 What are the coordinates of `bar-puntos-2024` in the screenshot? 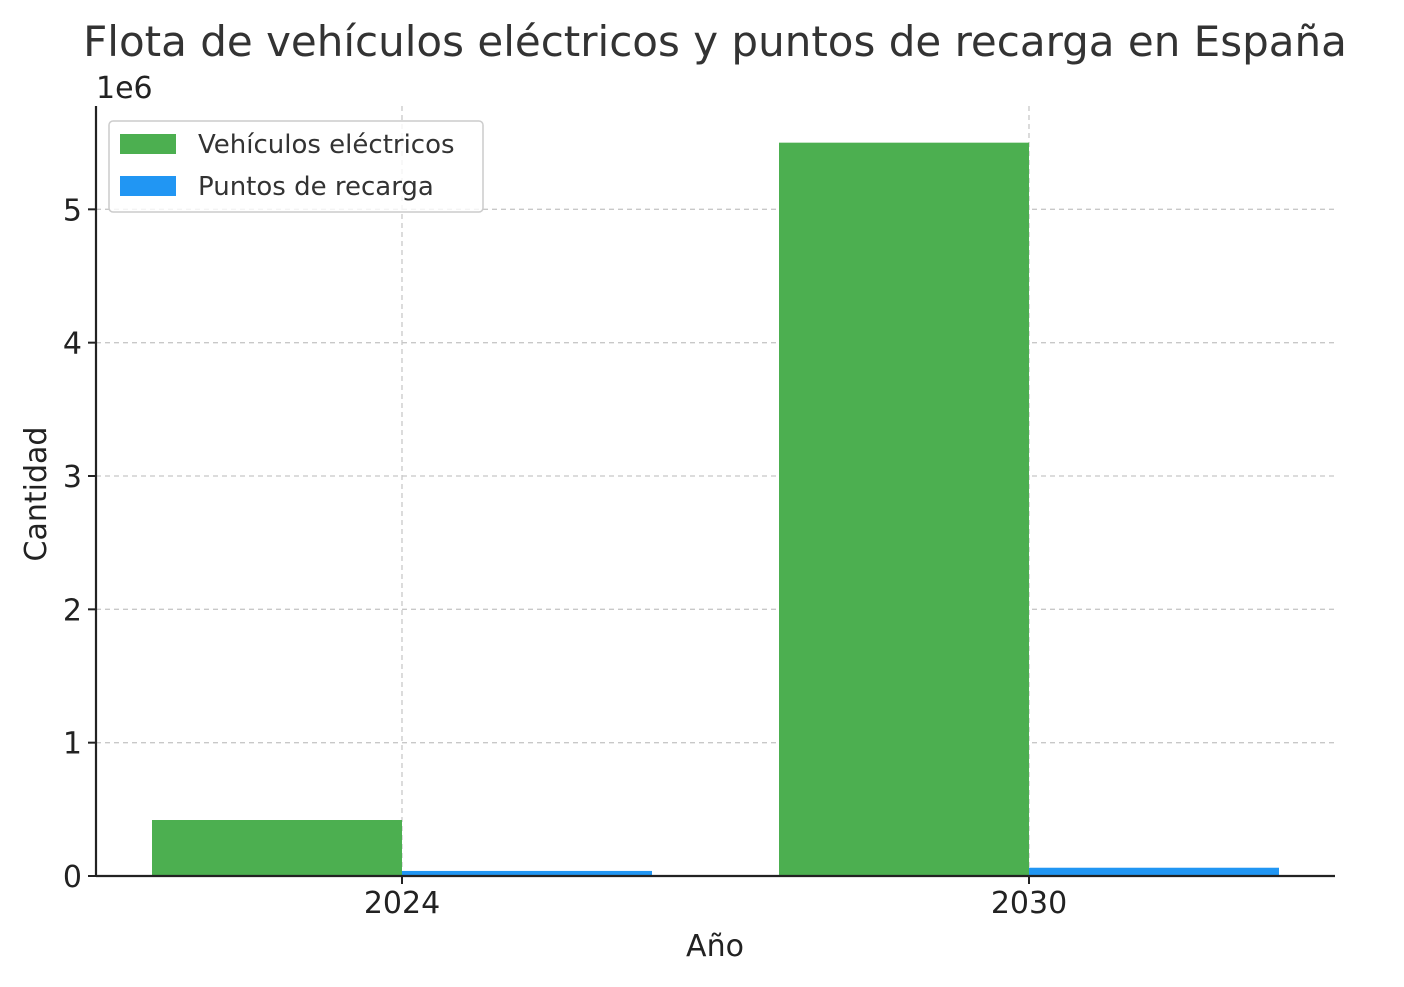 It's located at (527, 873).